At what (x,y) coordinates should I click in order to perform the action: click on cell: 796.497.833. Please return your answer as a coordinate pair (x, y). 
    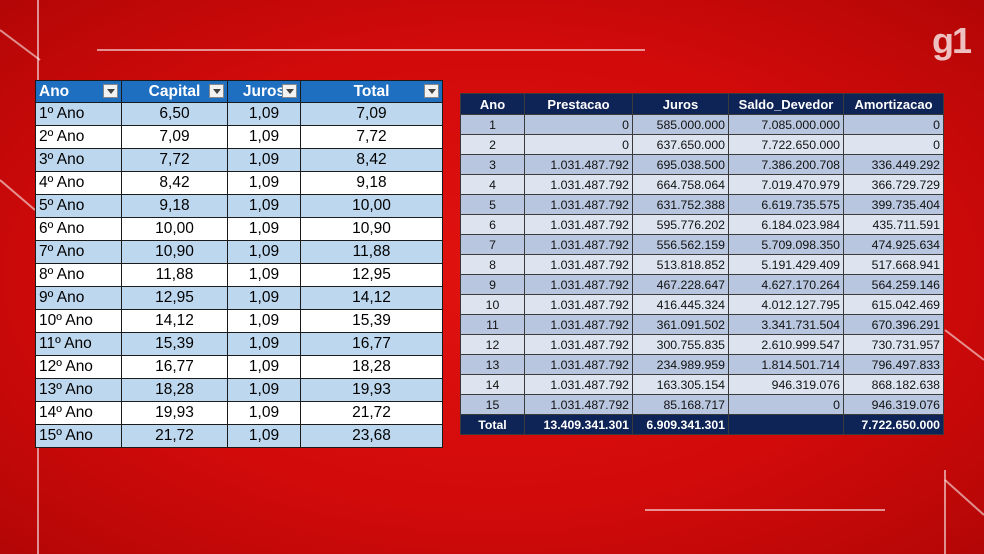
    Looking at the image, I should click on (893, 364).